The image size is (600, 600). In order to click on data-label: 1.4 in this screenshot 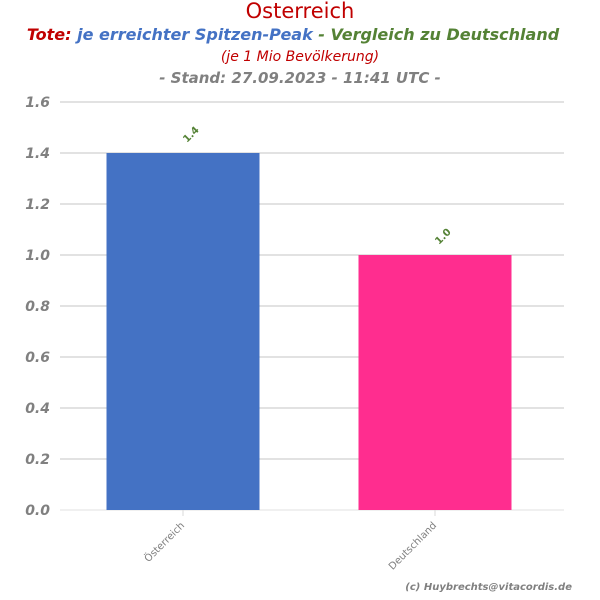, I will do `click(191, 135)`.